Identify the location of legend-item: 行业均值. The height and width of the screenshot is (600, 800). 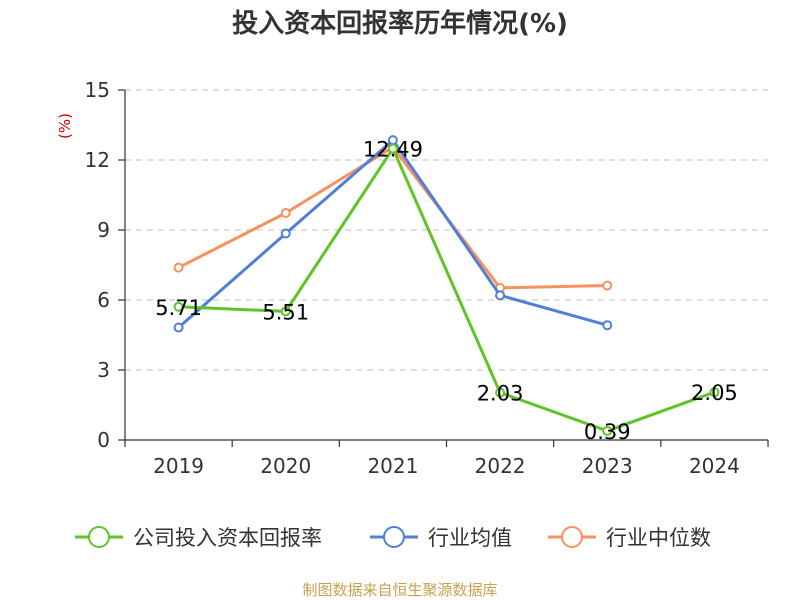
(441, 538).